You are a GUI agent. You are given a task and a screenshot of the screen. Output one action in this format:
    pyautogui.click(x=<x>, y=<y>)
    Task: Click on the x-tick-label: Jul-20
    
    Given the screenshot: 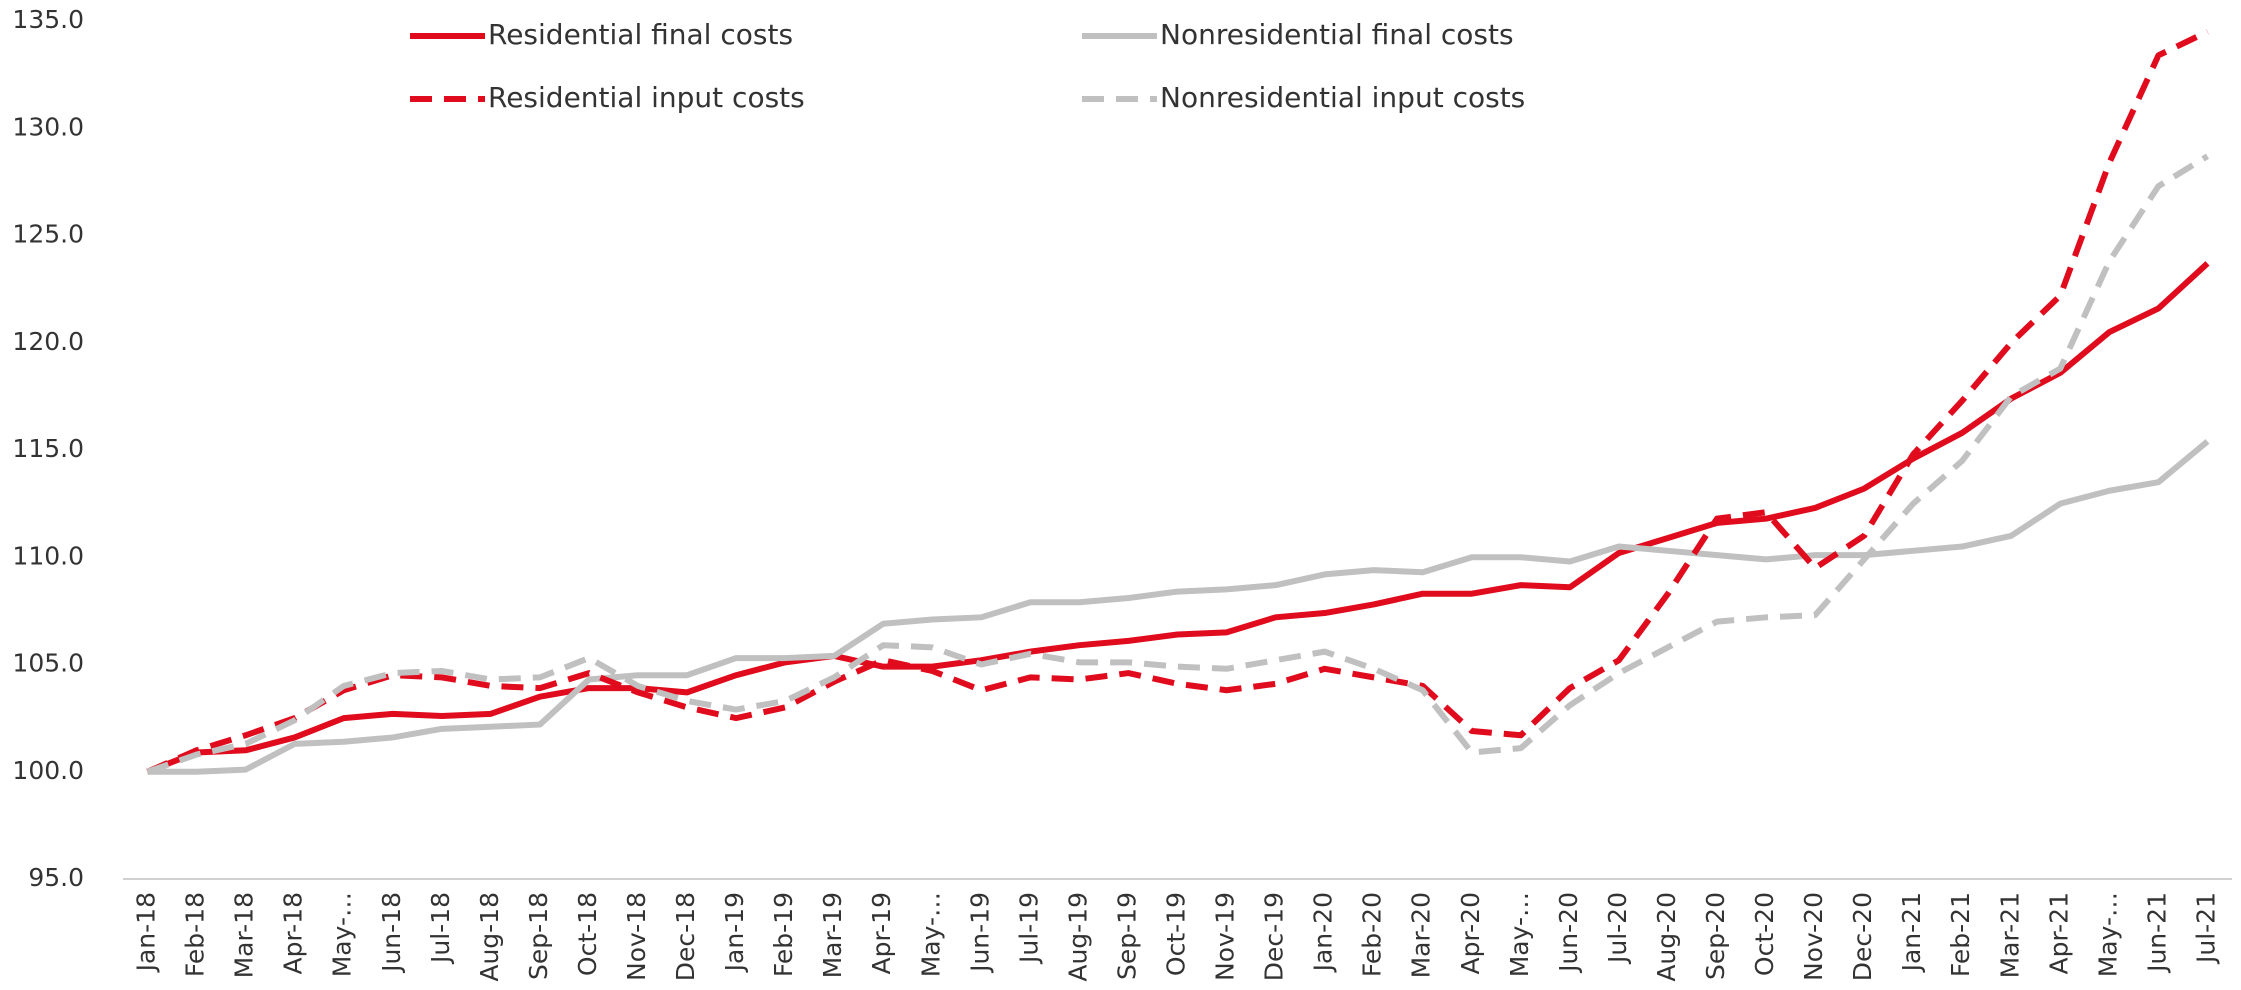 What is the action you would take?
    pyautogui.click(x=1617, y=928)
    